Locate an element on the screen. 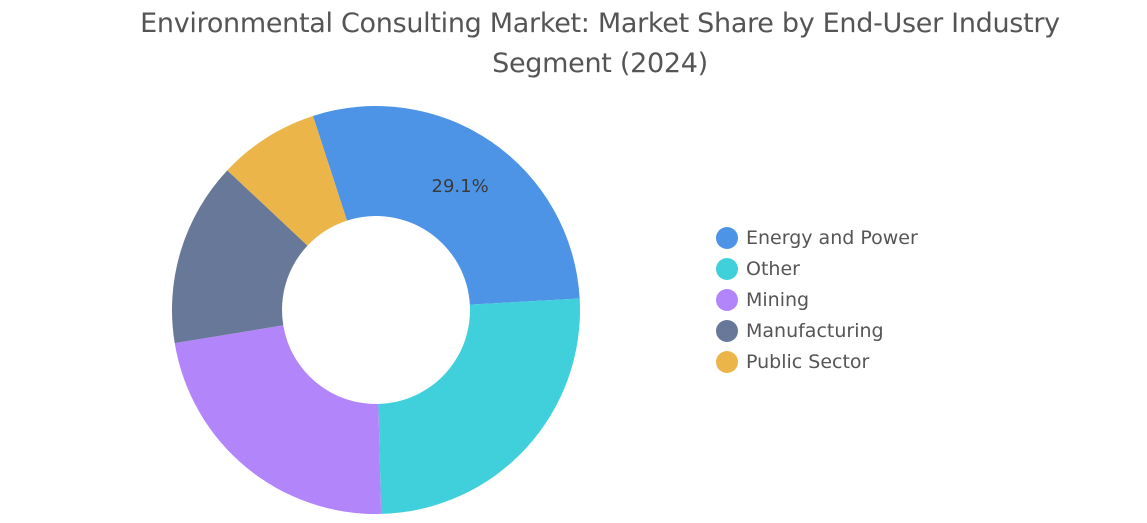 The width and height of the screenshot is (1147, 523). legend-item-other: Other is located at coordinates (817, 268).